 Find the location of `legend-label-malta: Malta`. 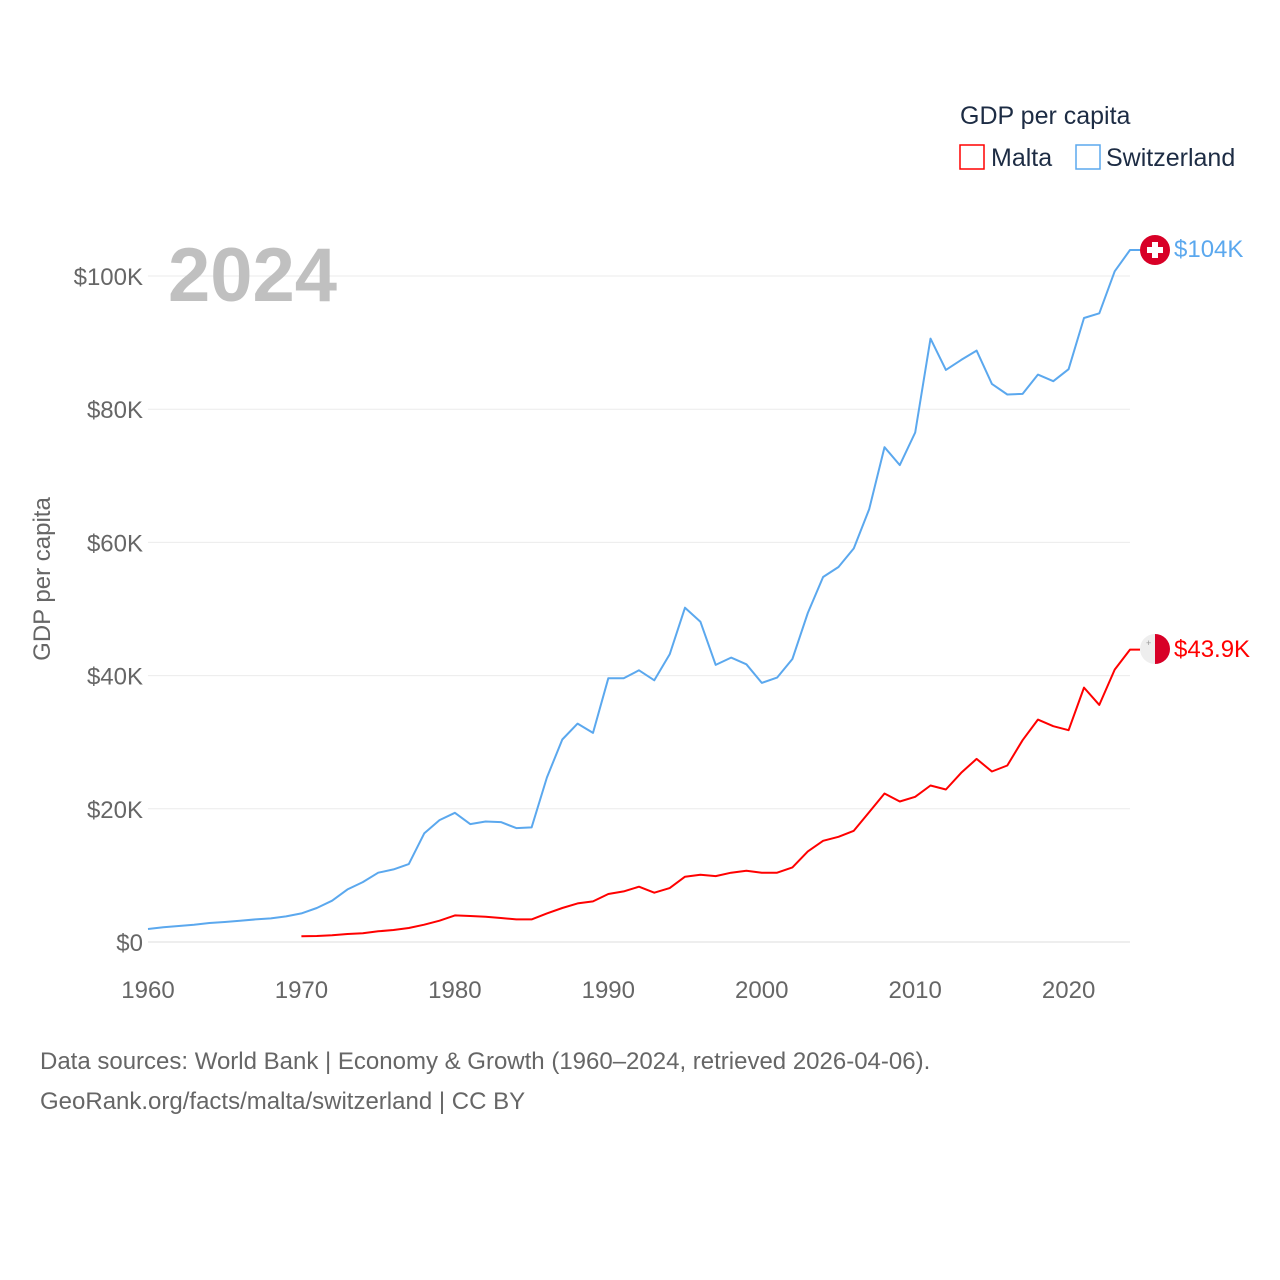

legend-label-malta: Malta is located at coordinates (1021, 158).